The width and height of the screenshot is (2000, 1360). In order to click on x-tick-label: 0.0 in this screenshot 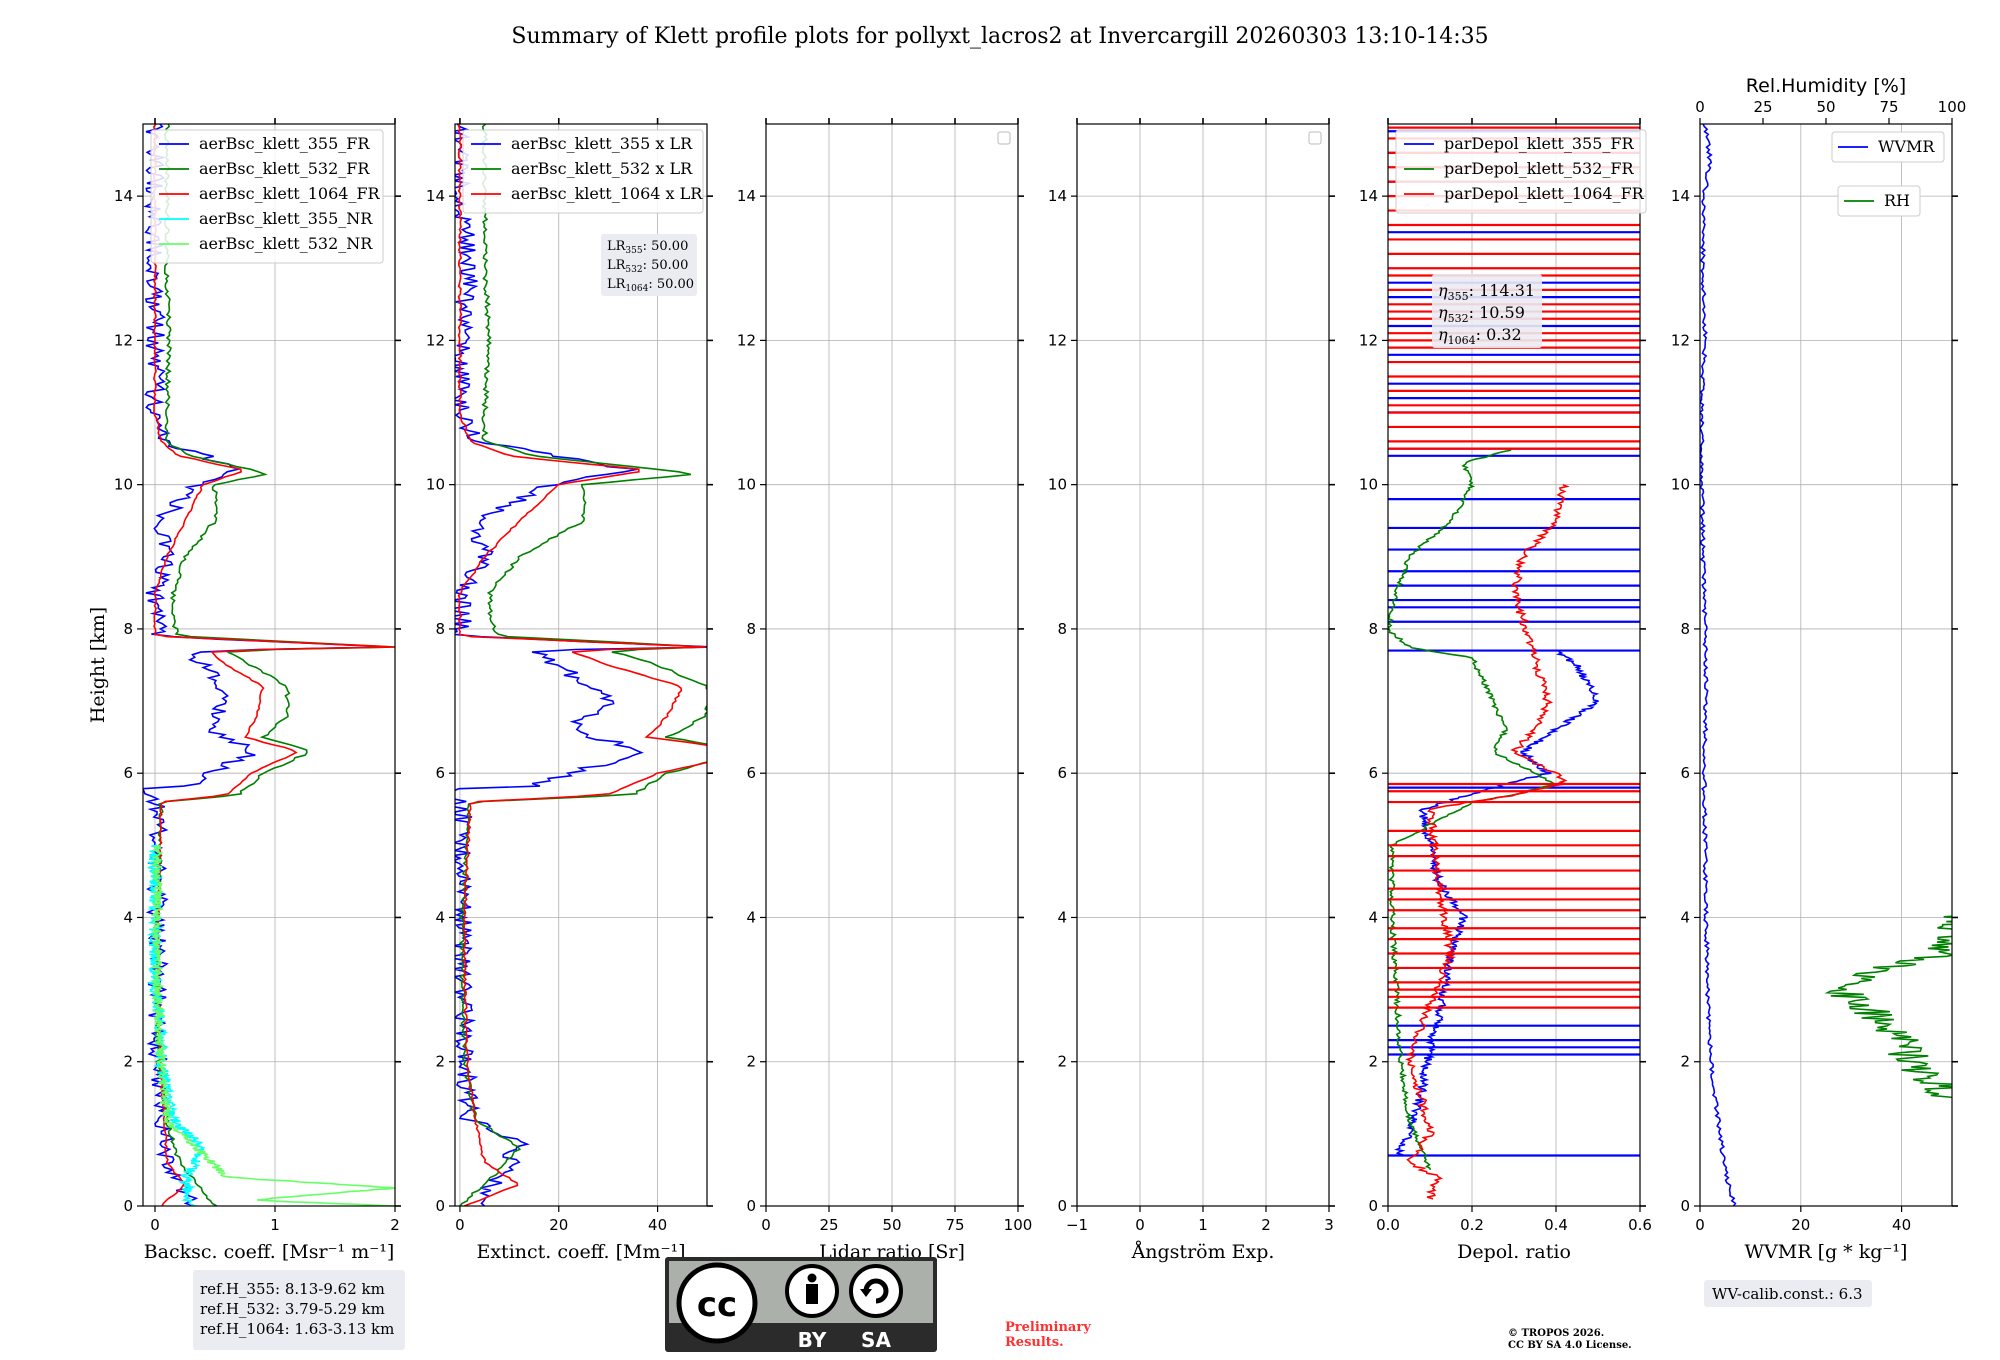, I will do `click(1388, 1225)`.